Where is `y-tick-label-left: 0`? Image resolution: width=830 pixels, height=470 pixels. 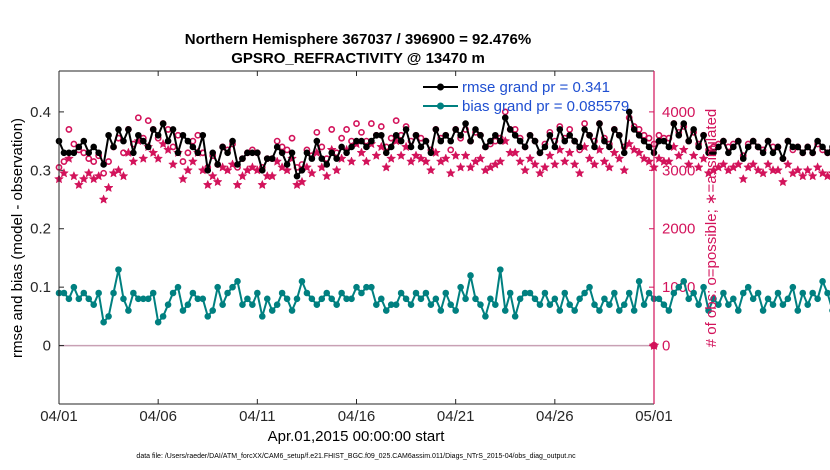 y-tick-label-left: 0 is located at coordinates (47, 346).